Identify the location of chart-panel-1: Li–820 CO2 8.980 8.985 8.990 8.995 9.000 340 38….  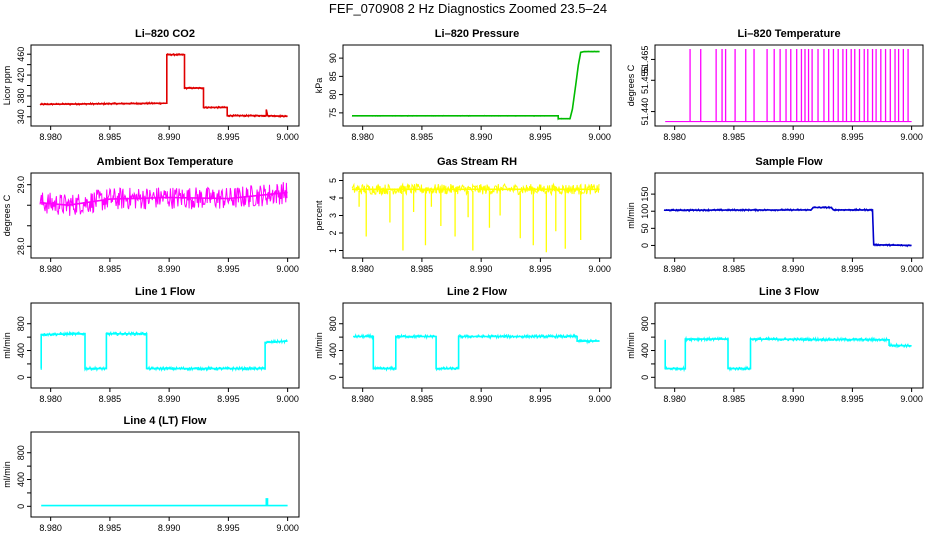
(151, 85).